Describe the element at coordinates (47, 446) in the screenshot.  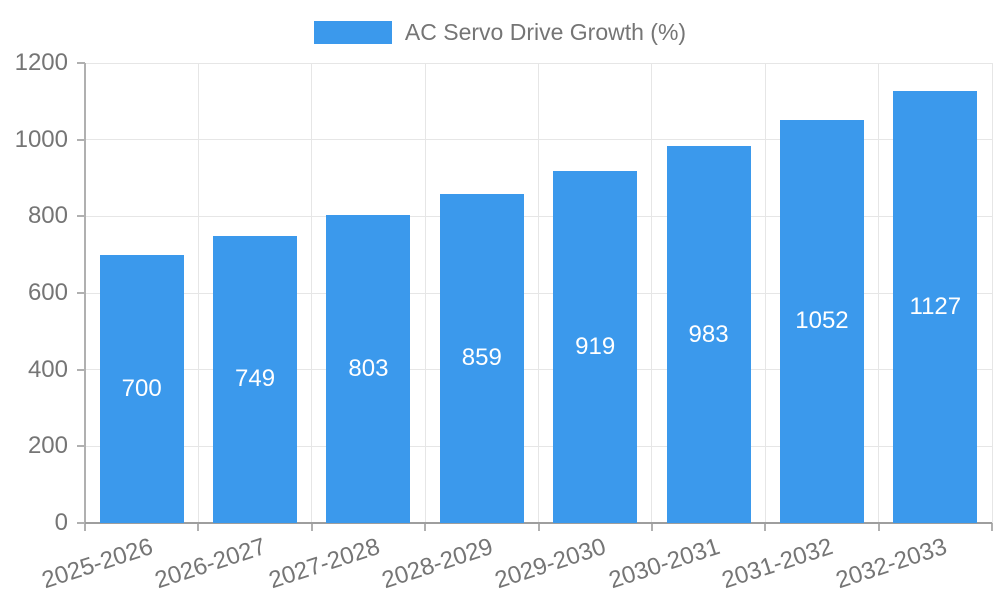
I see `y-axis-label: 200` at that location.